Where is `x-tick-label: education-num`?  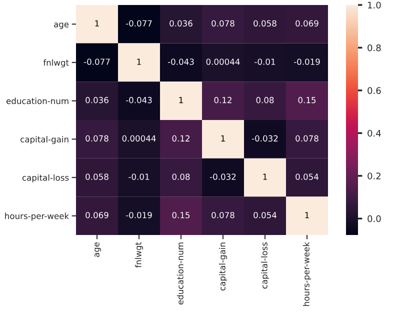 x-tick-label: education-num is located at coordinates (180, 273).